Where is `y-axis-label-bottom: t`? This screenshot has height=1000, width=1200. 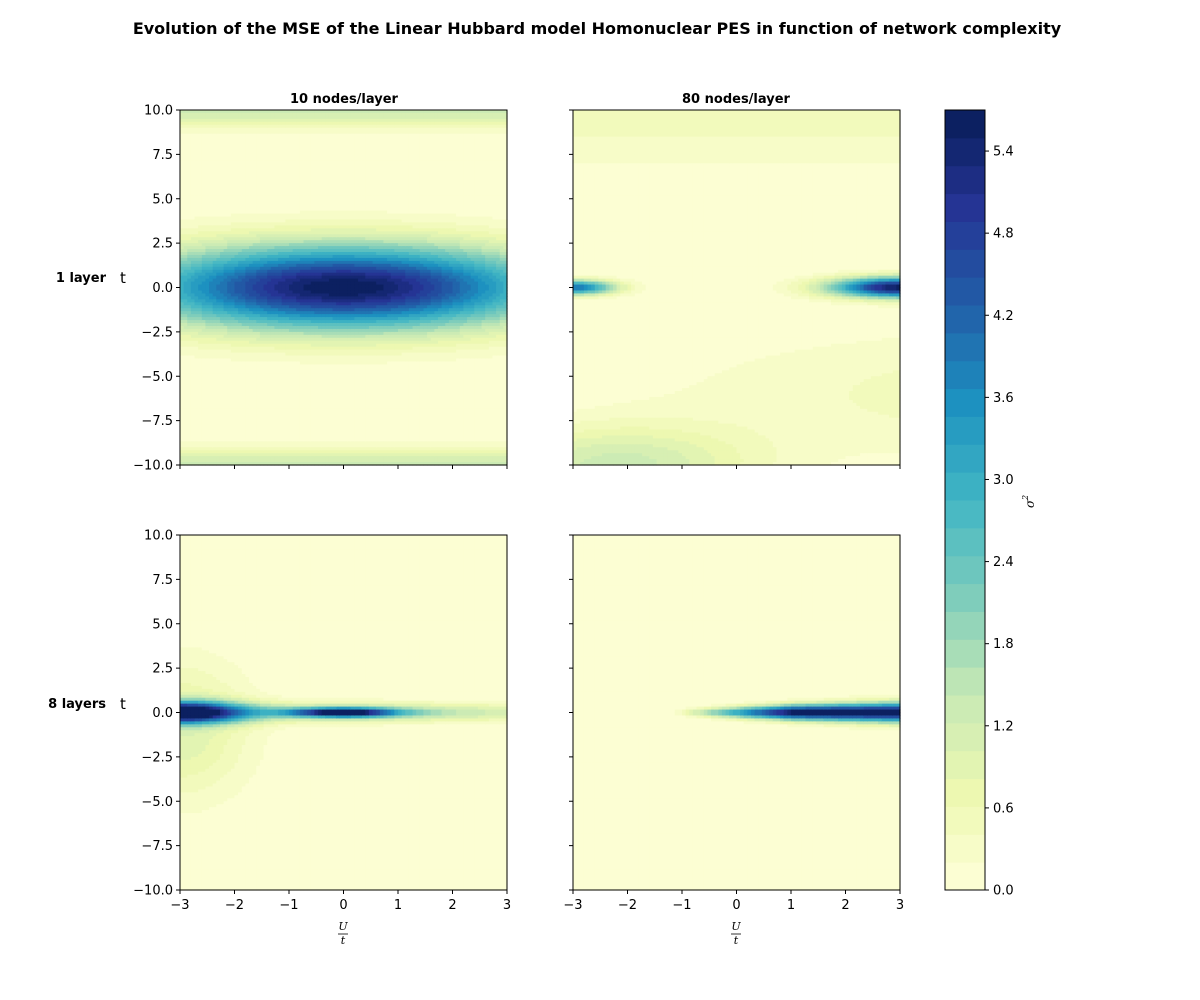
y-axis-label-bottom: t is located at coordinates (123, 704).